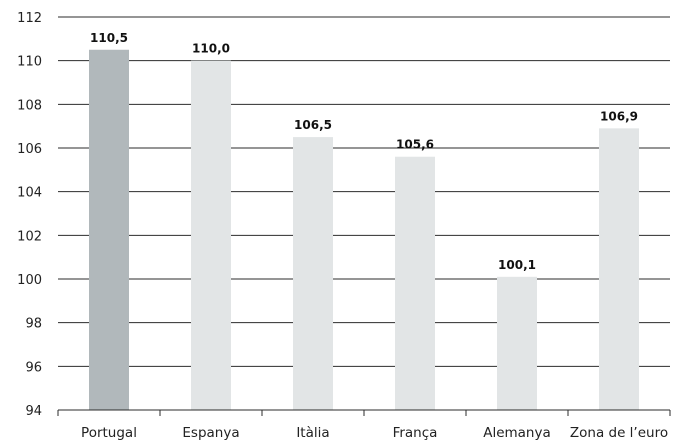 Image resolution: width=685 pixels, height=443 pixels. What do you see at coordinates (517, 265) in the screenshot?
I see `value-label: 100,1` at bounding box center [517, 265].